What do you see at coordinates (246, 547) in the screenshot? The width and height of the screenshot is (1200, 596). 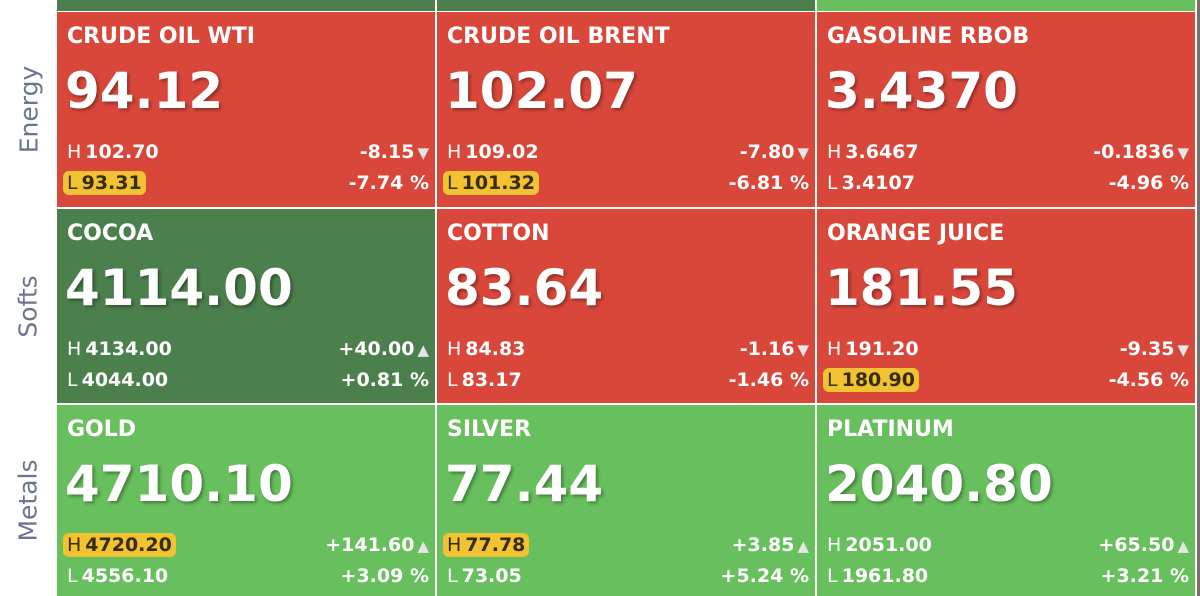 I see `high-row: H 4720.20 +141.60 ▲` at bounding box center [246, 547].